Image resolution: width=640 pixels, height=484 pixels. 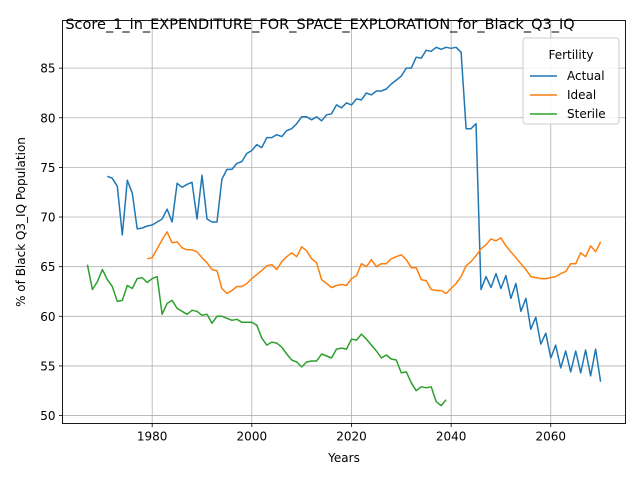 I want to click on y-tick-label: 70, so click(x=47, y=218).